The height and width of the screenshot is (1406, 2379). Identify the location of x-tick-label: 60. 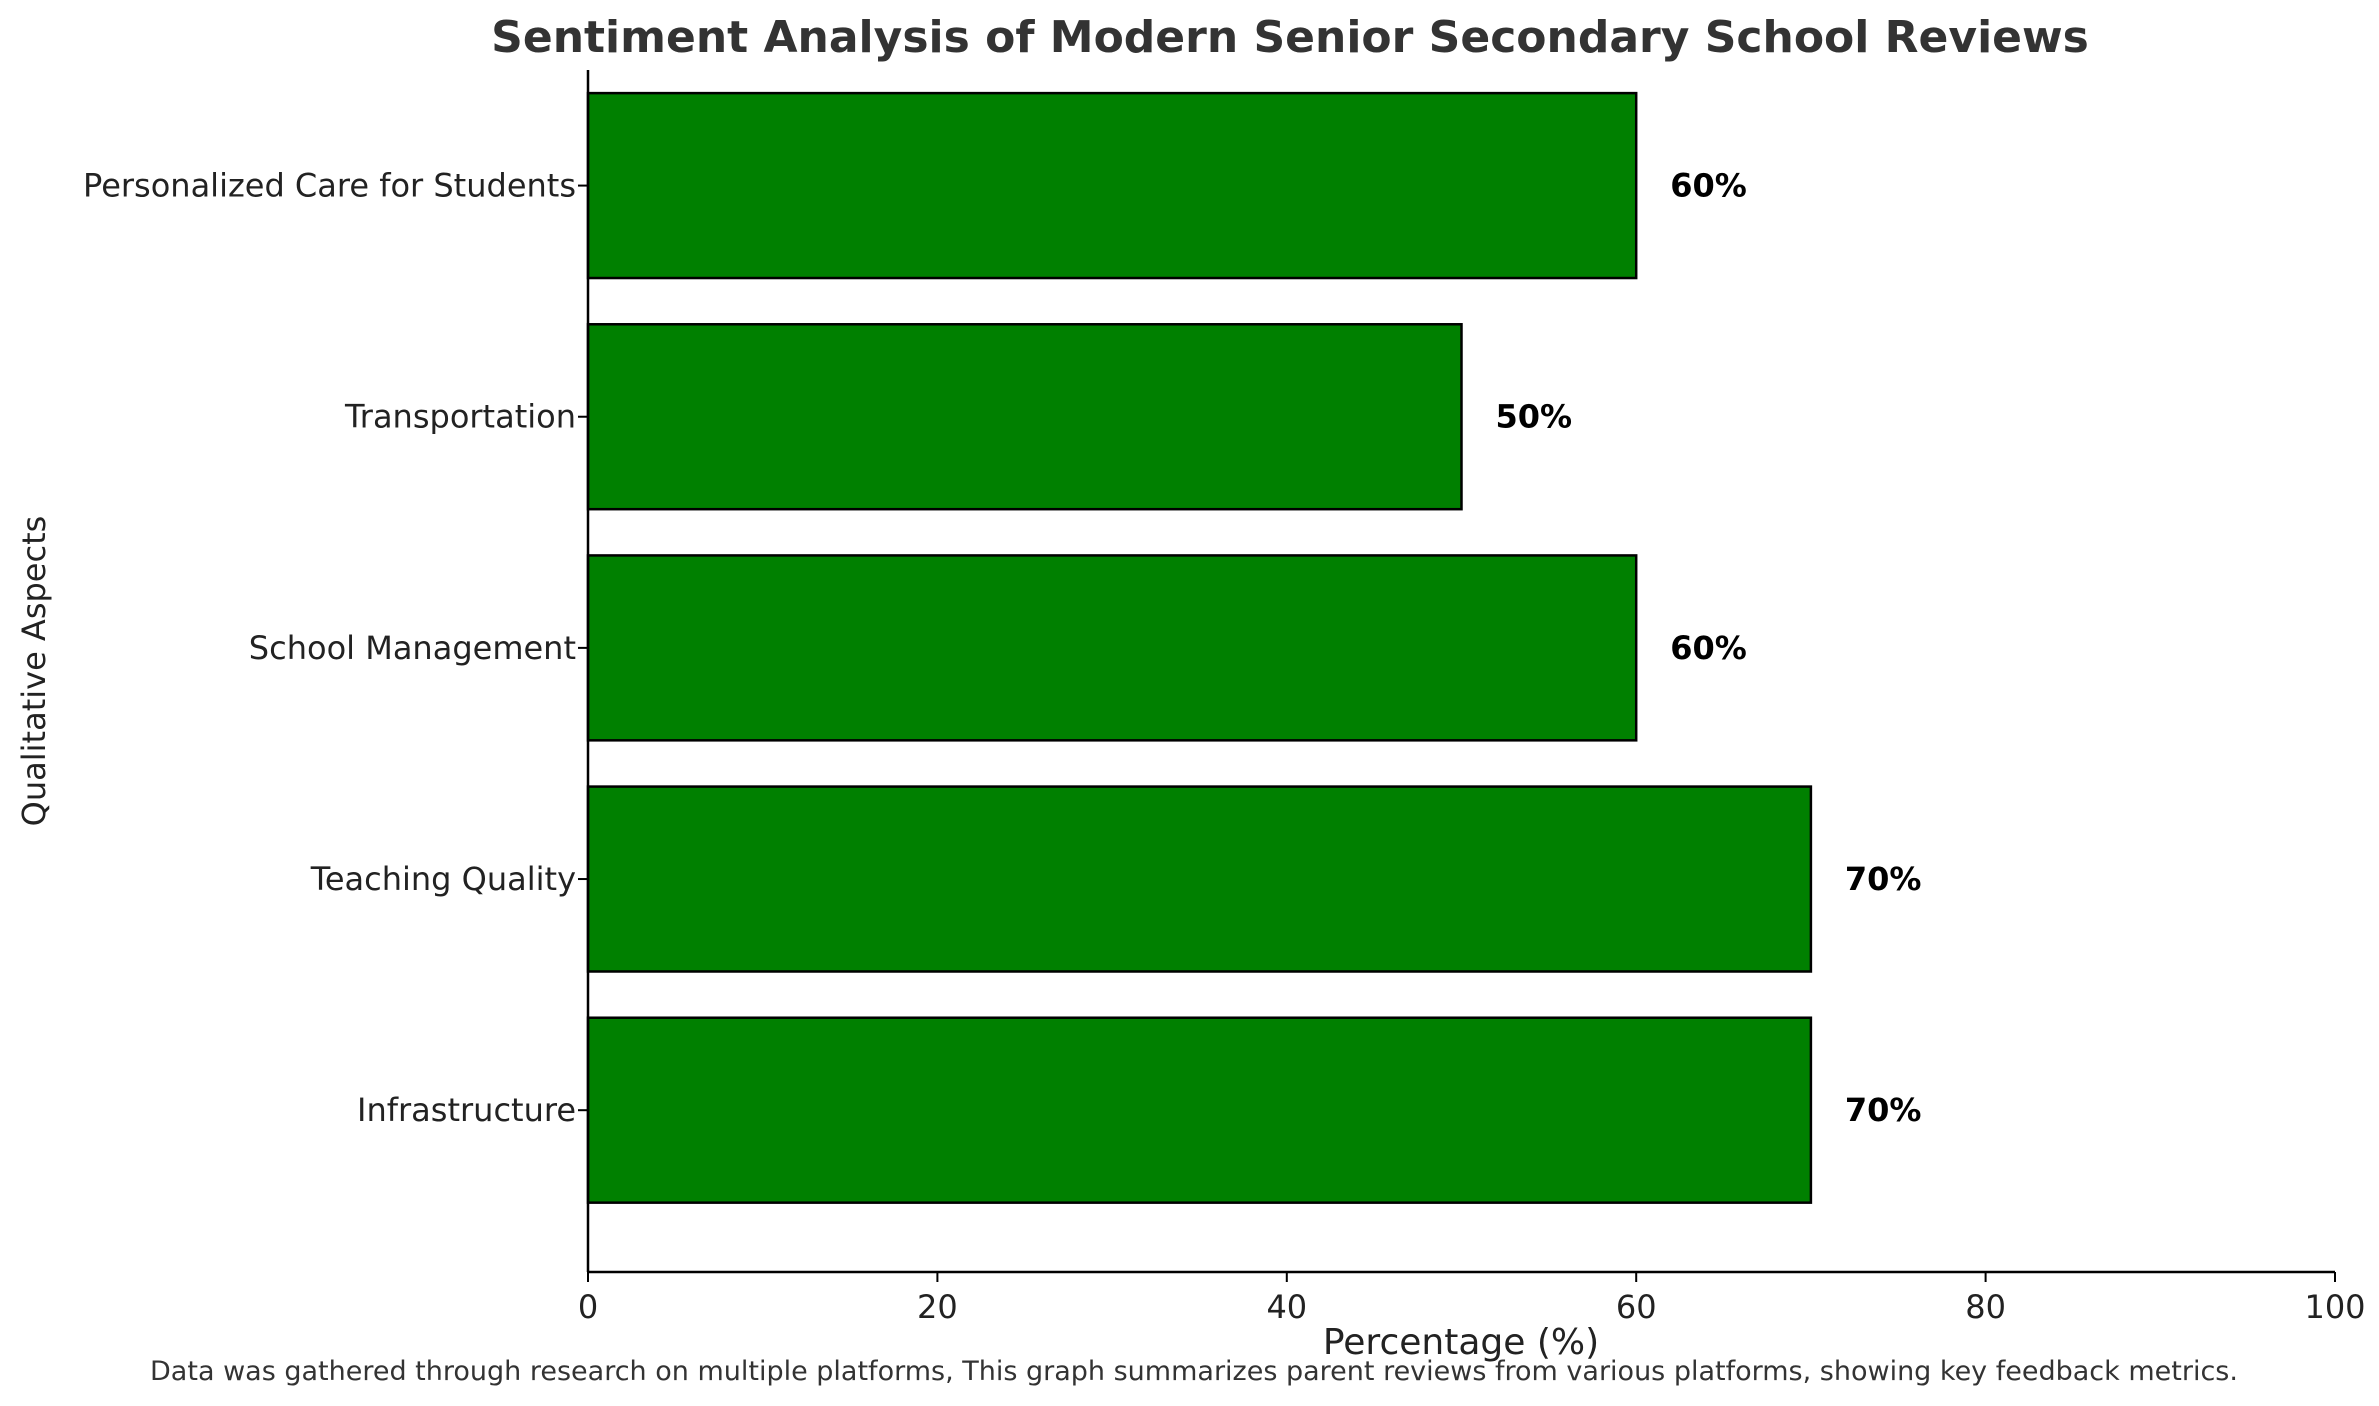
(1636, 1307).